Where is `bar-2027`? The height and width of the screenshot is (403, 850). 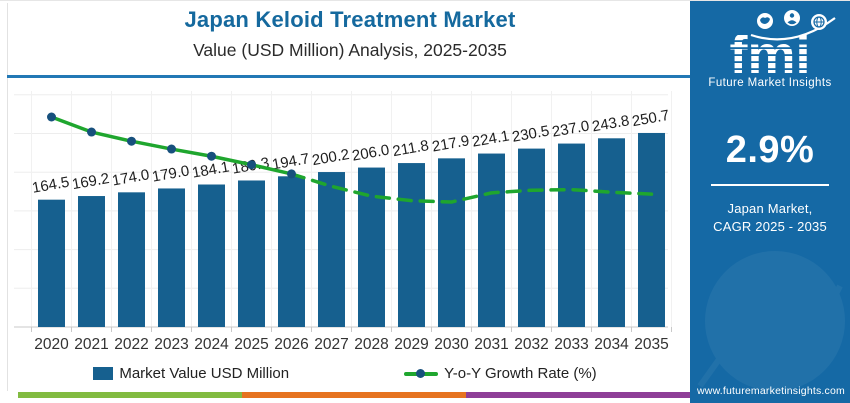
bar-2027 is located at coordinates (331, 249).